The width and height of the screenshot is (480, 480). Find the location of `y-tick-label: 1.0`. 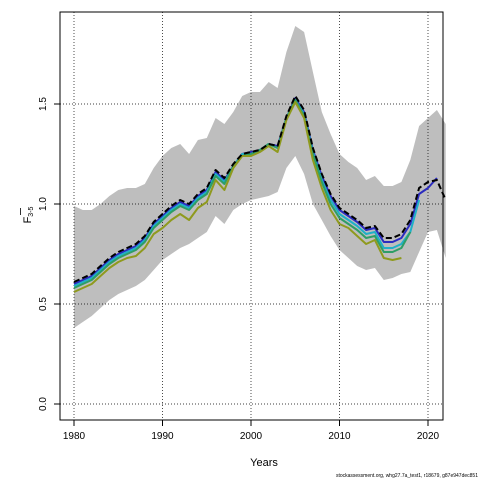

y-tick-label: 1.0 is located at coordinates (43, 204).